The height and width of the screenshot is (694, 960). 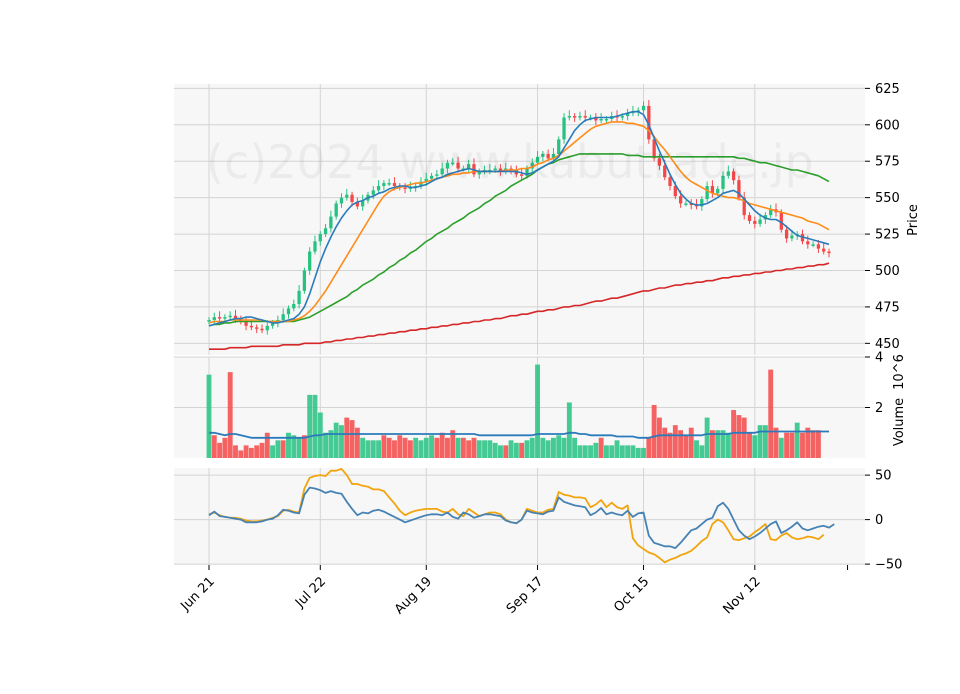 What do you see at coordinates (887, 307) in the screenshot?
I see `price-ytick-label: 475` at bounding box center [887, 307].